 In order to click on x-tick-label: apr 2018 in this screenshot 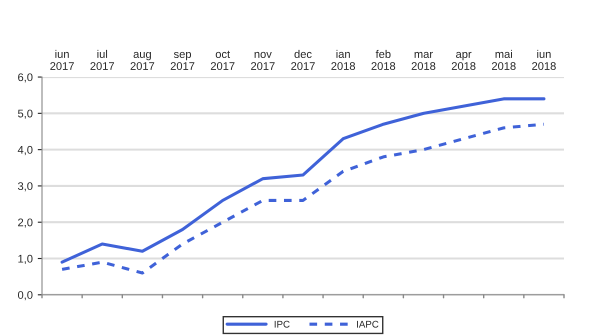, I will do `click(464, 61)`.